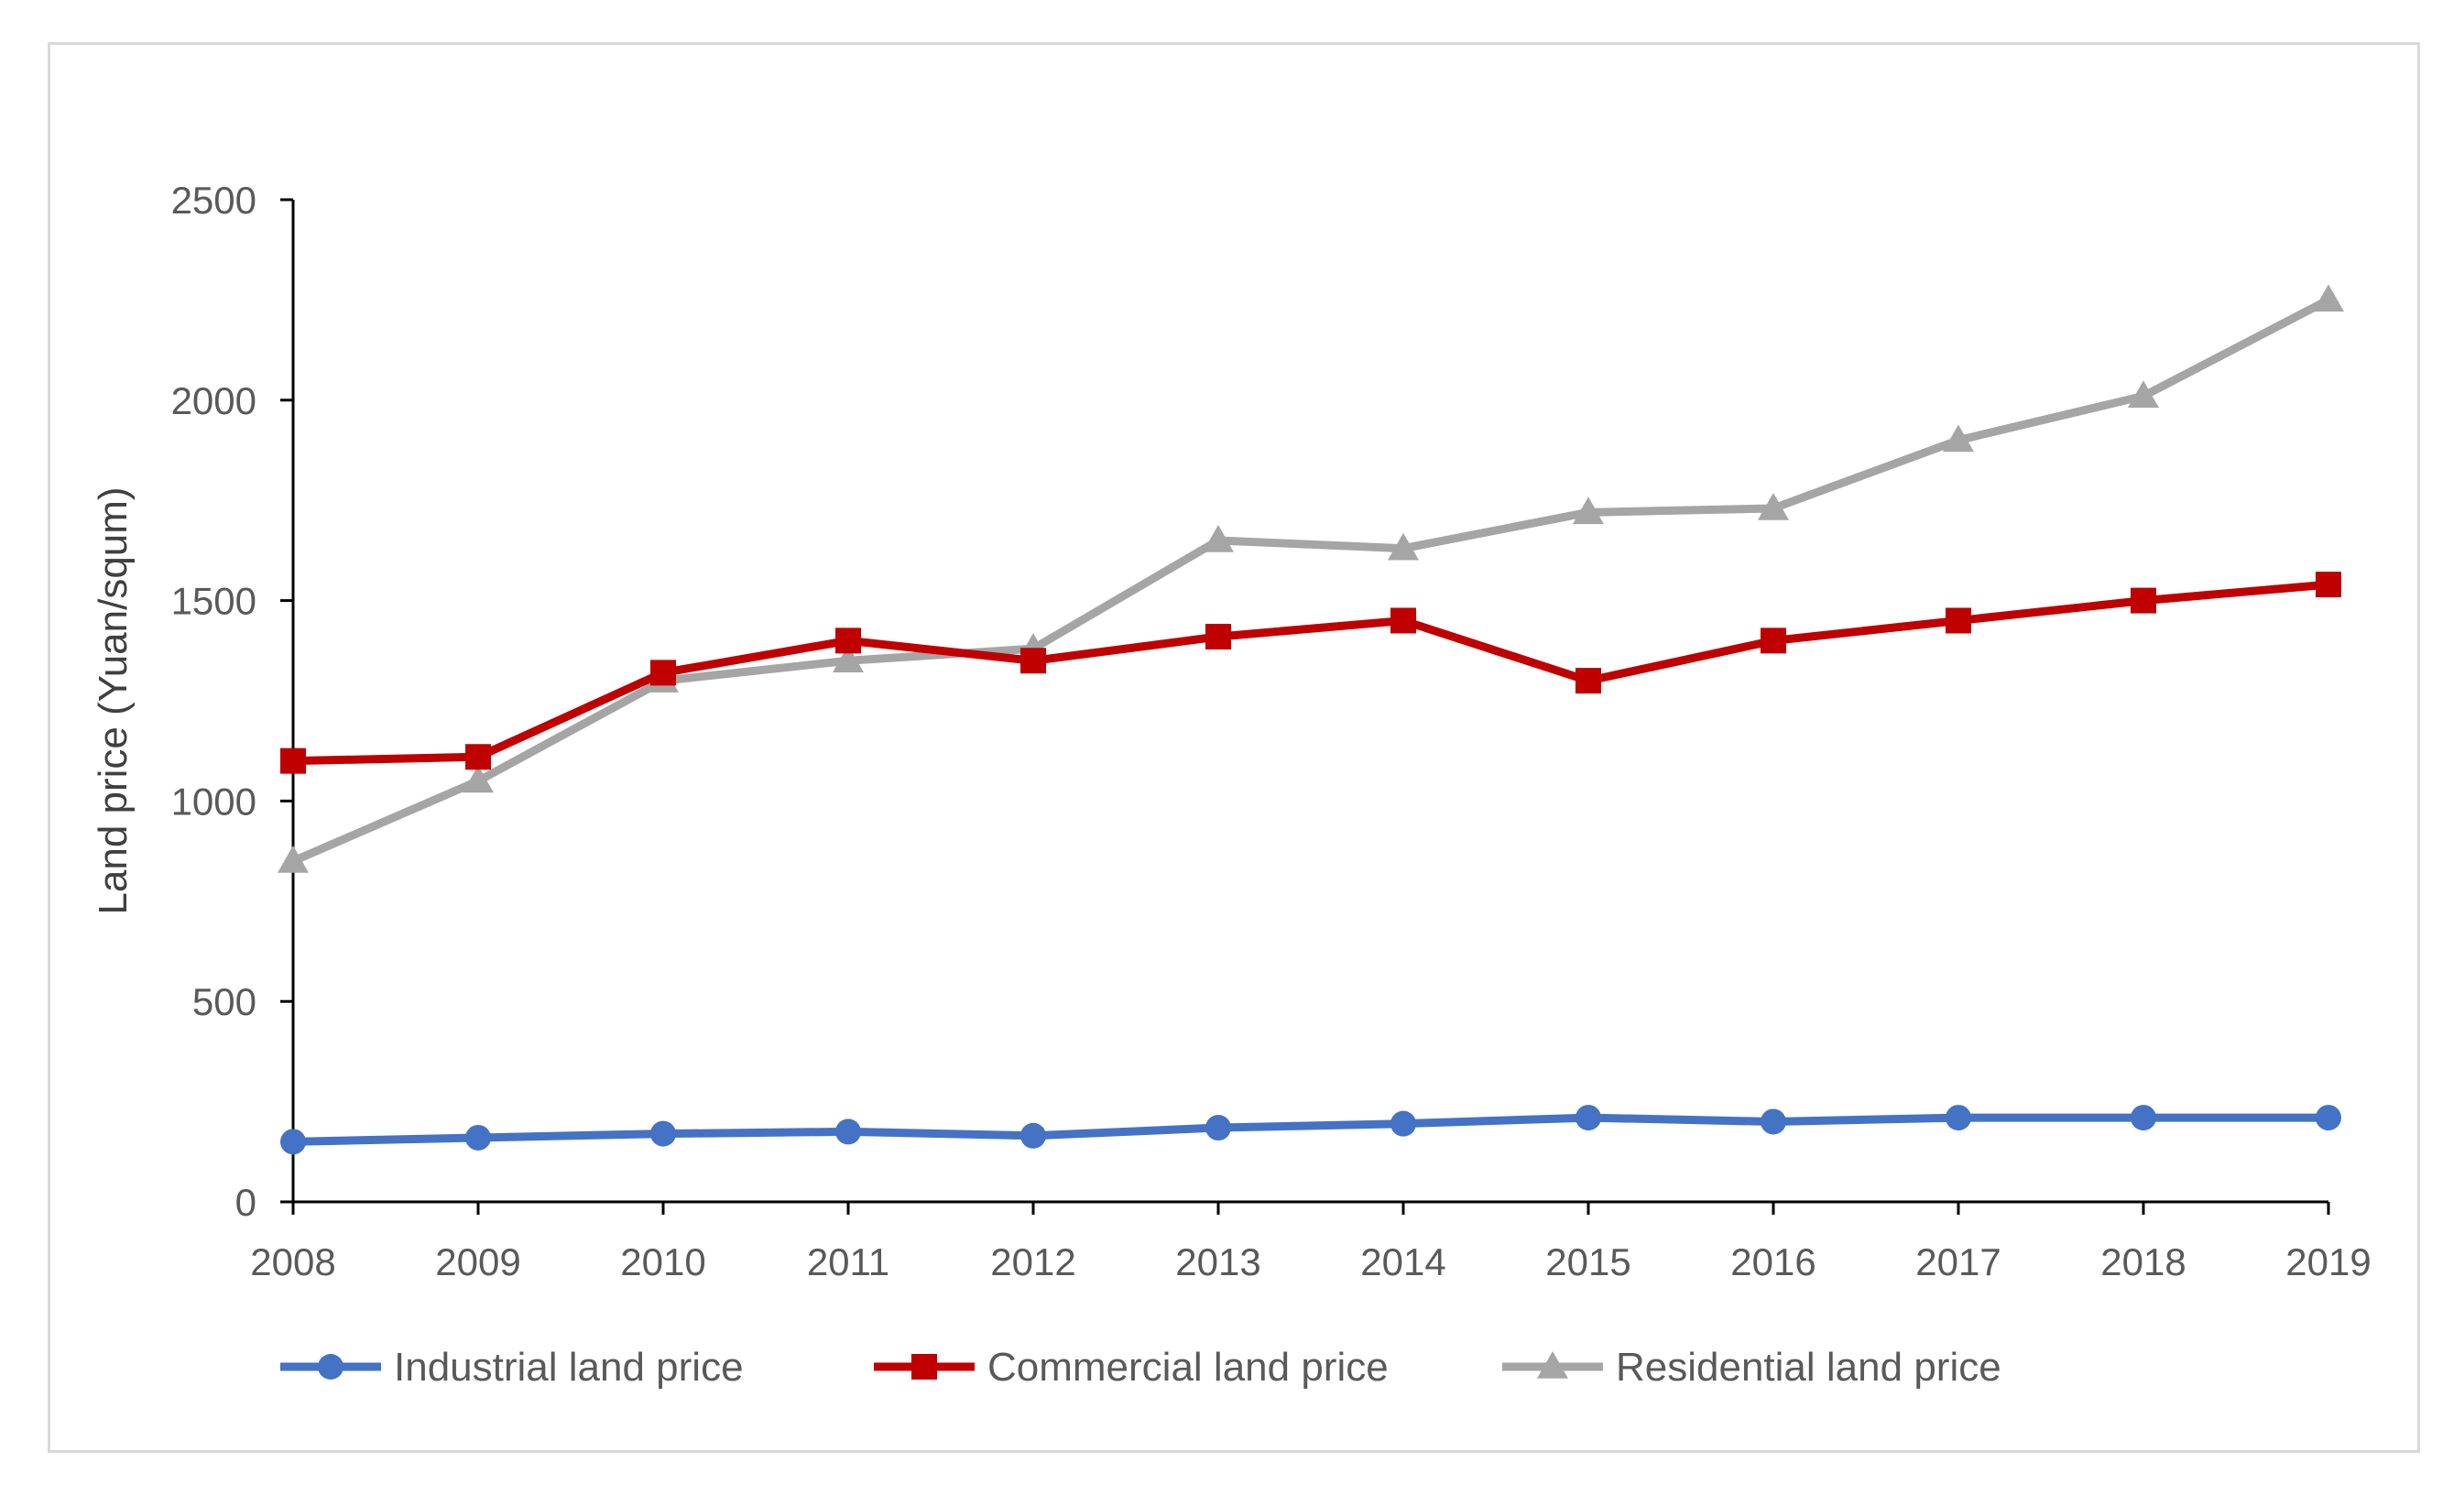 The width and height of the screenshot is (2464, 1495). I want to click on x-tick-label: 2017, so click(1958, 1261).